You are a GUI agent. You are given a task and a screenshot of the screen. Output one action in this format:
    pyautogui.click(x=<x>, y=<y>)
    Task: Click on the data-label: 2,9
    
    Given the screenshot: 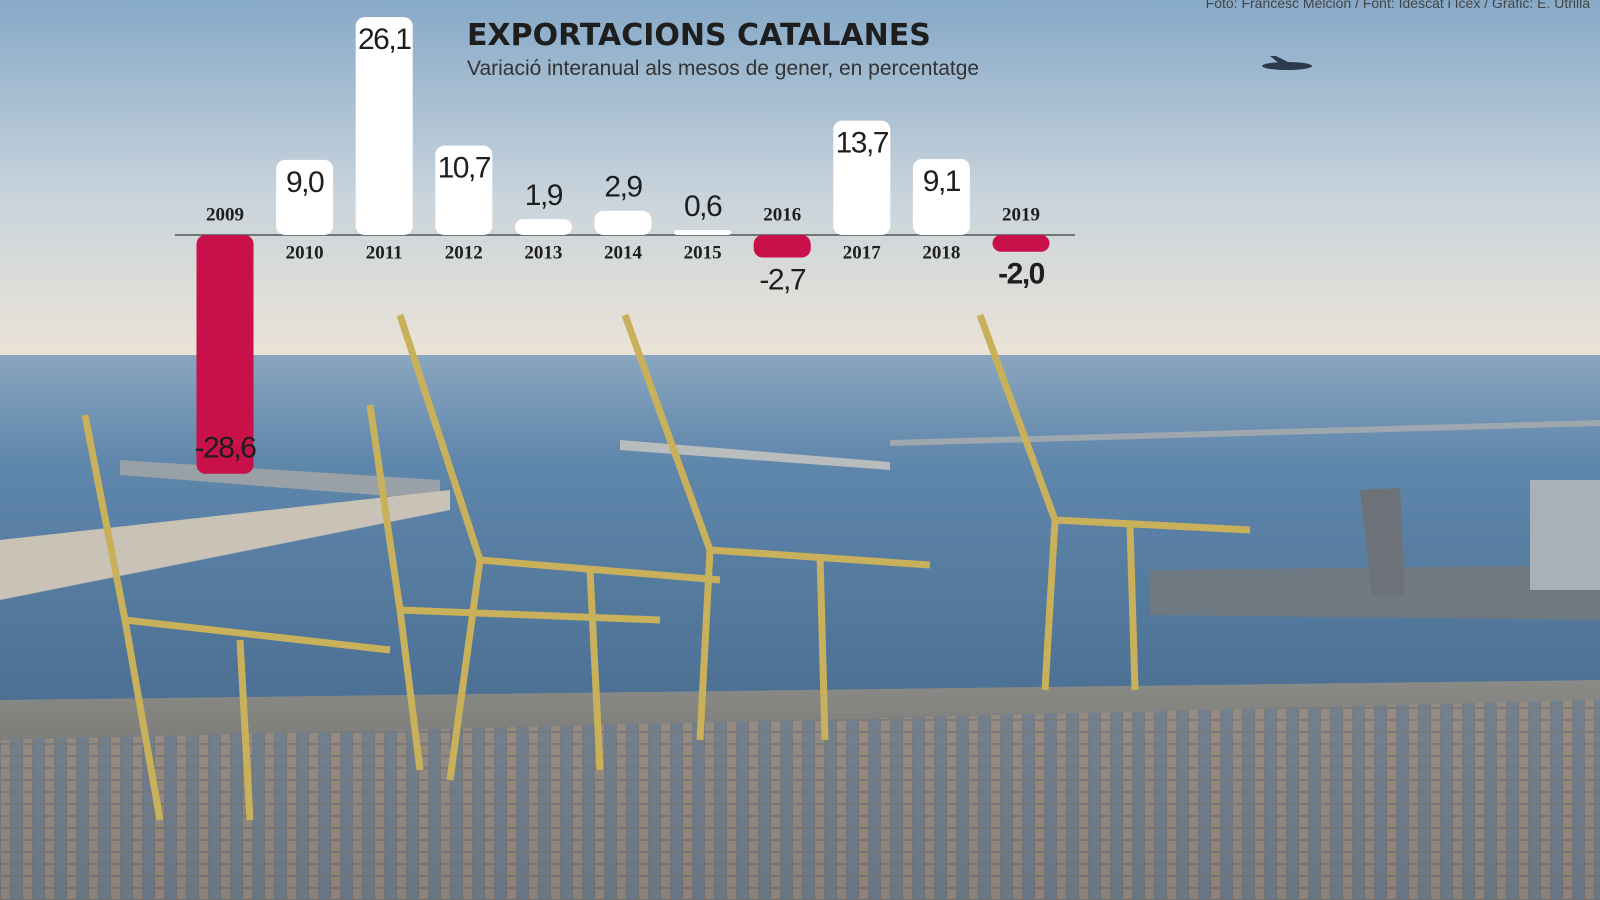 What is the action you would take?
    pyautogui.click(x=623, y=187)
    